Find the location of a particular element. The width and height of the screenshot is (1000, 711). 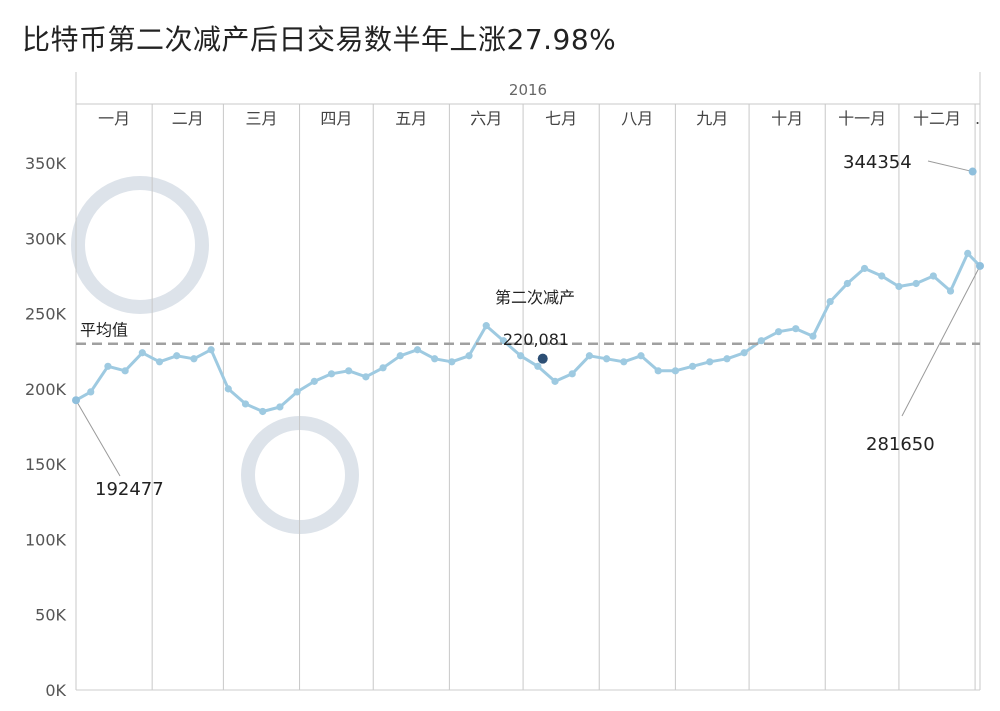

y-tick-label: 200K is located at coordinates (46, 389).